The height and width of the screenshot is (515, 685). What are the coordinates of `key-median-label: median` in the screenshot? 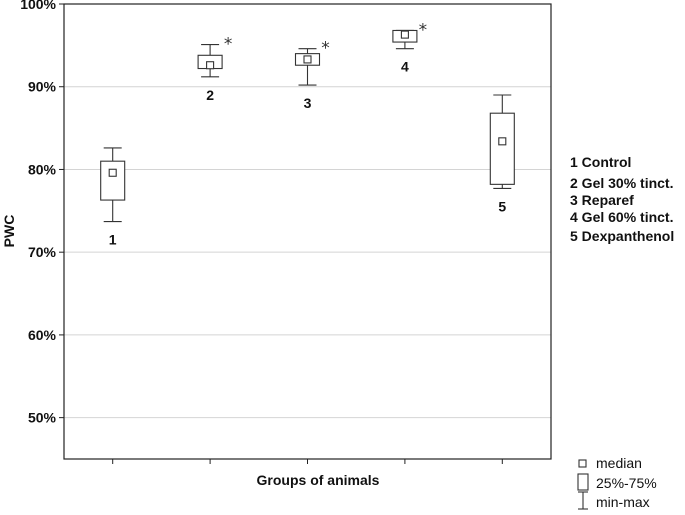 It's located at (619, 463).